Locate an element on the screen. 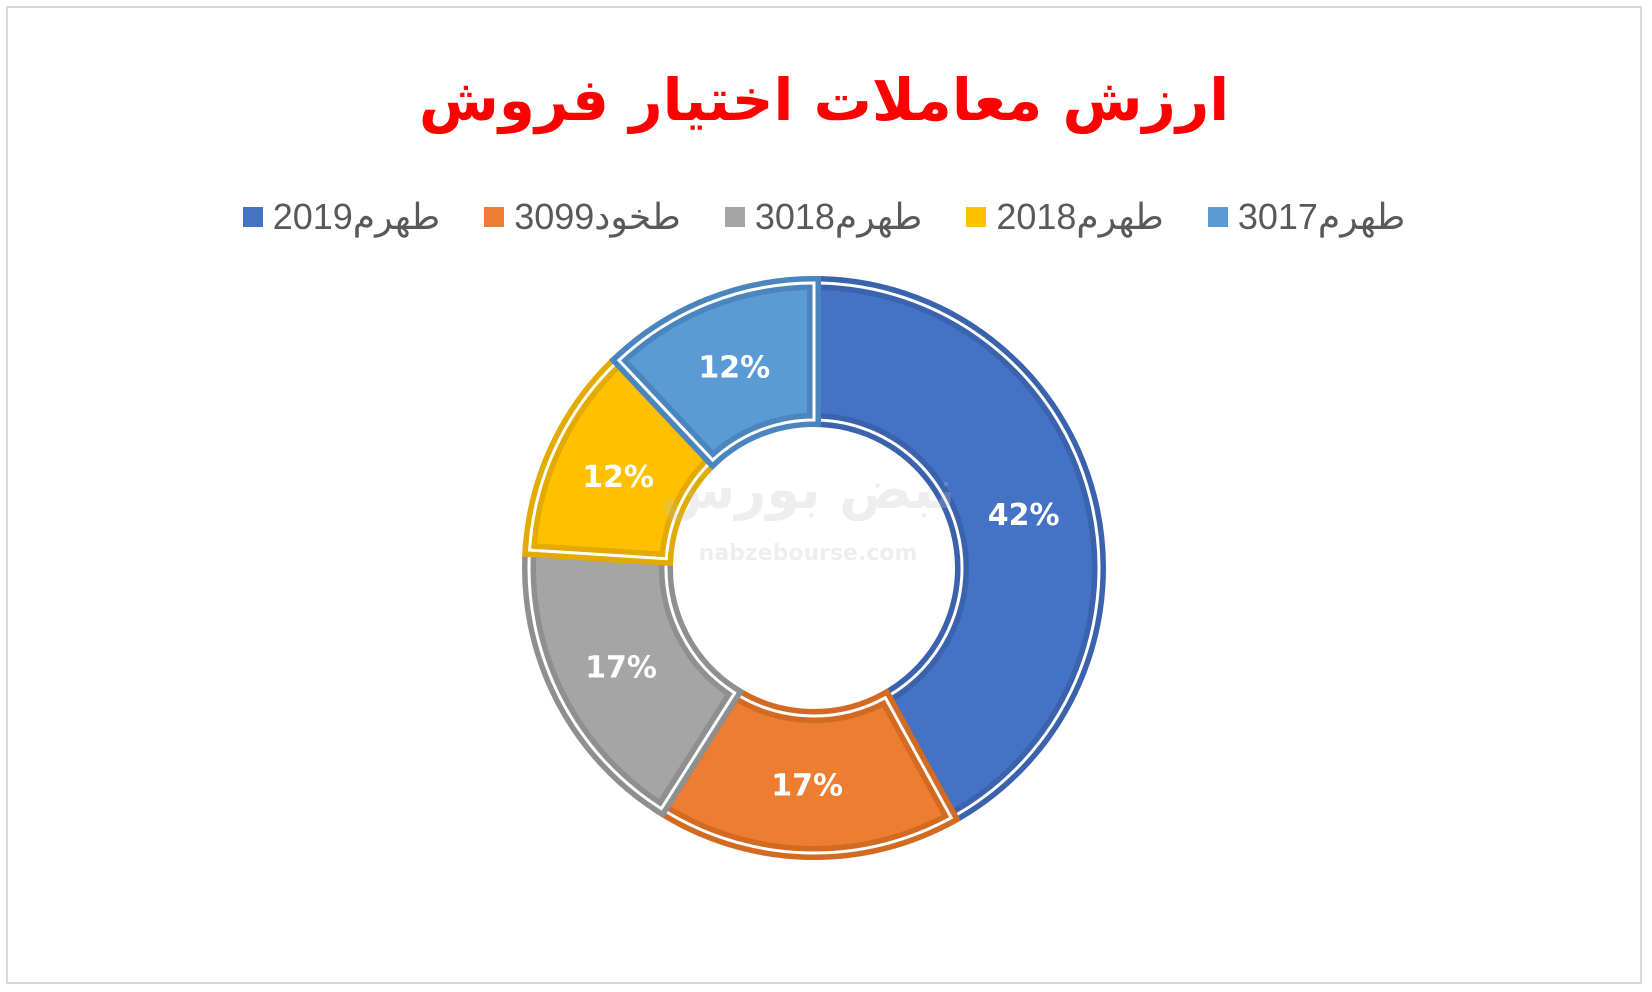 This screenshot has height=992, width=1652. legend-item: طهرم3017 is located at coordinates (1306, 217).